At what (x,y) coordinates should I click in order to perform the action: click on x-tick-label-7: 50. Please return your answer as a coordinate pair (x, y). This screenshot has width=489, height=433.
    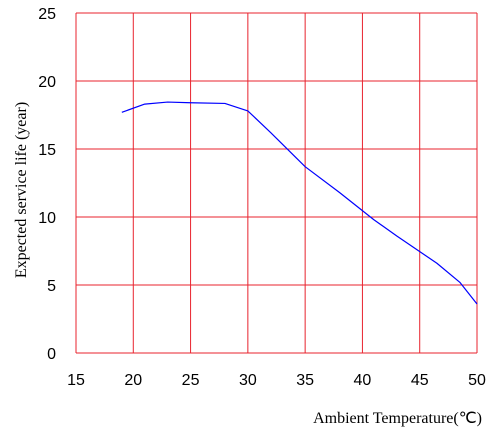
    Looking at the image, I should click on (477, 380).